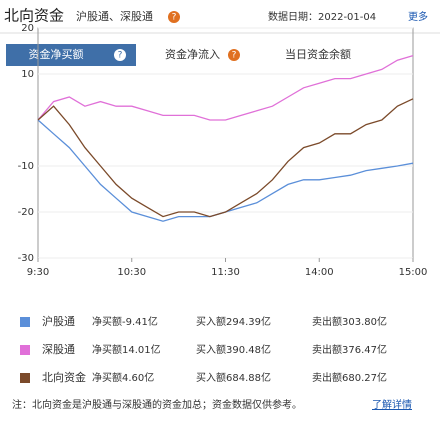 This screenshot has height=446, width=440. Describe the element at coordinates (319, 272) in the screenshot. I see `x-tick-label: 14:00` at that location.